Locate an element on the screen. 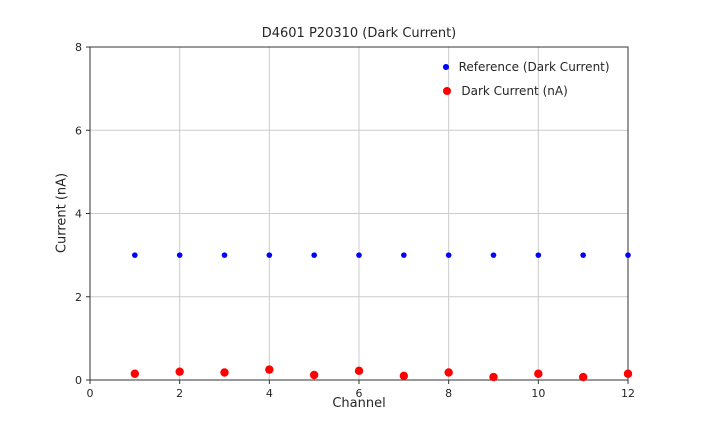  y-tick-label: 0 is located at coordinates (78, 380).